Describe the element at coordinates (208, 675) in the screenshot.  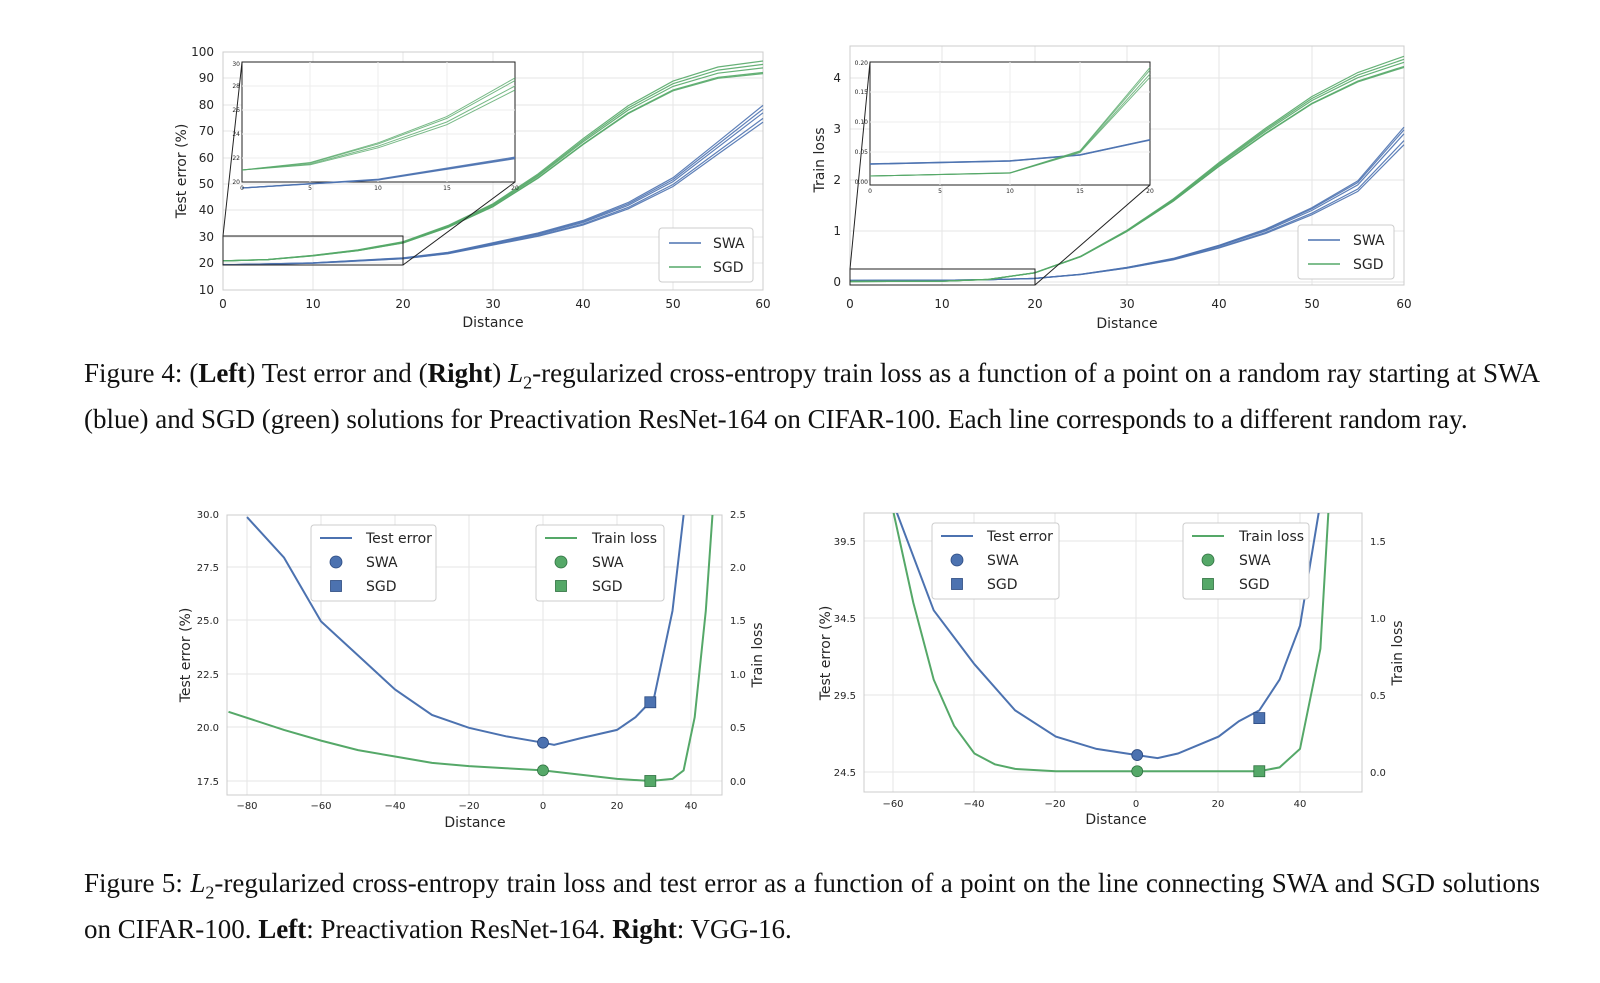
I see `y-tick: 22.5` at that location.